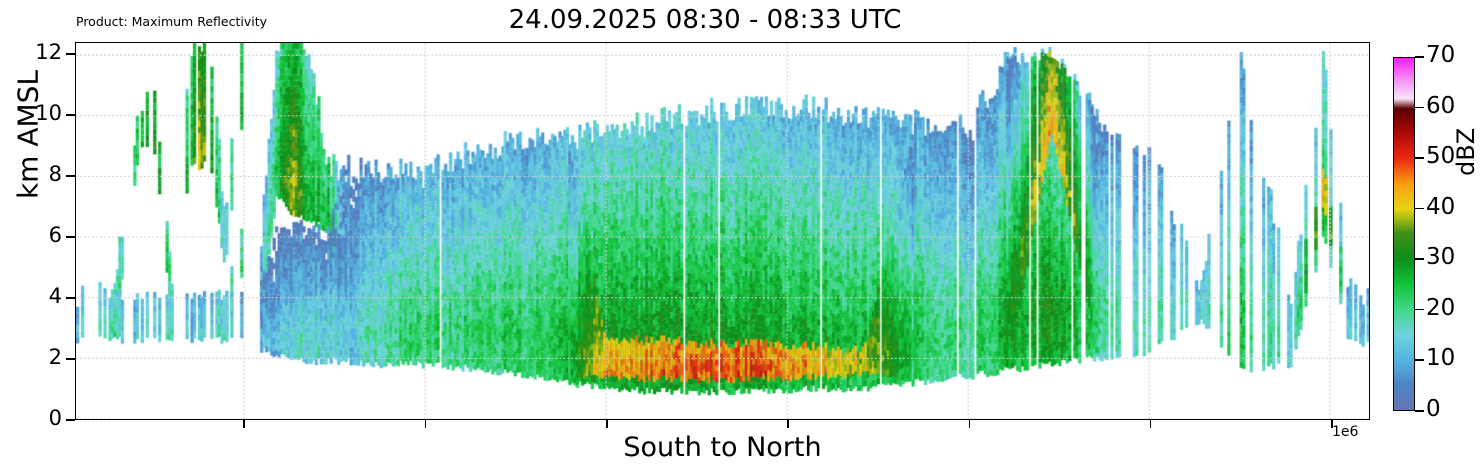 The image size is (1482, 470). Describe the element at coordinates (55, 418) in the screenshot. I see `y-tick-label-0: 0` at that location.